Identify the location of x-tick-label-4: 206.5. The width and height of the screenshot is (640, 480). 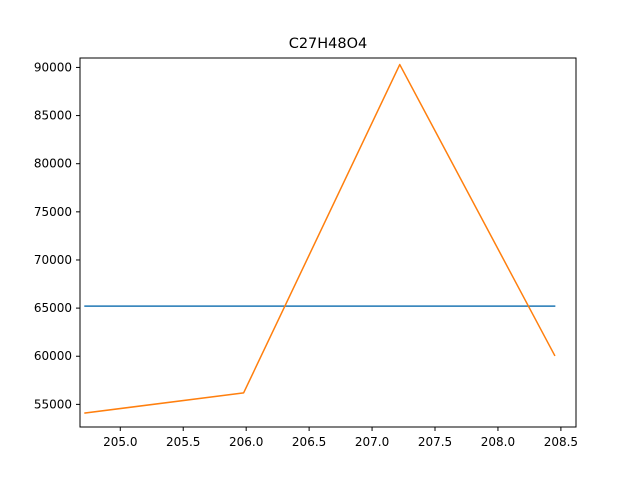
(309, 442).